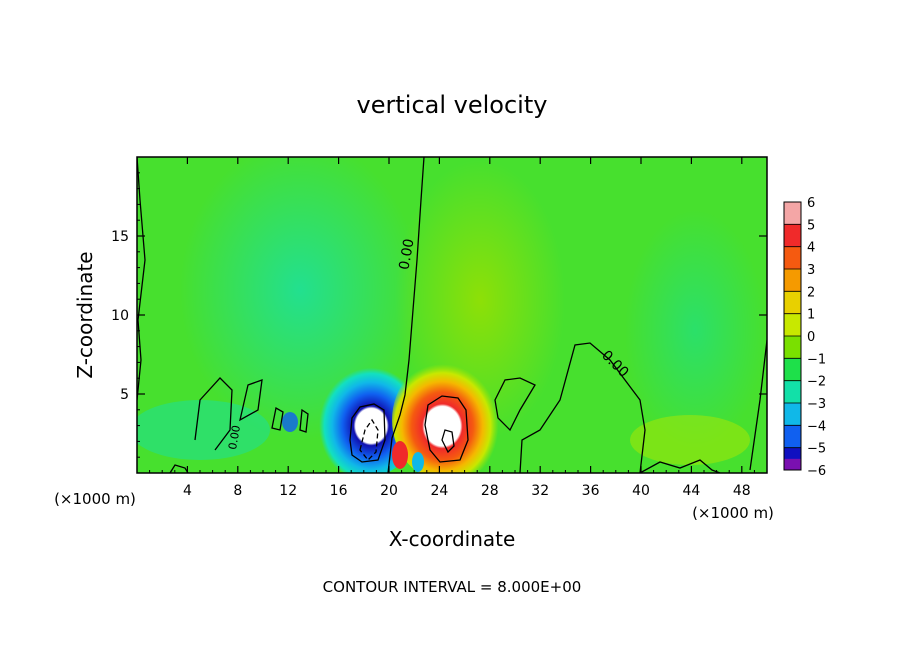 The image size is (904, 654). I want to click on x-tick-label: 12, so click(288, 491).